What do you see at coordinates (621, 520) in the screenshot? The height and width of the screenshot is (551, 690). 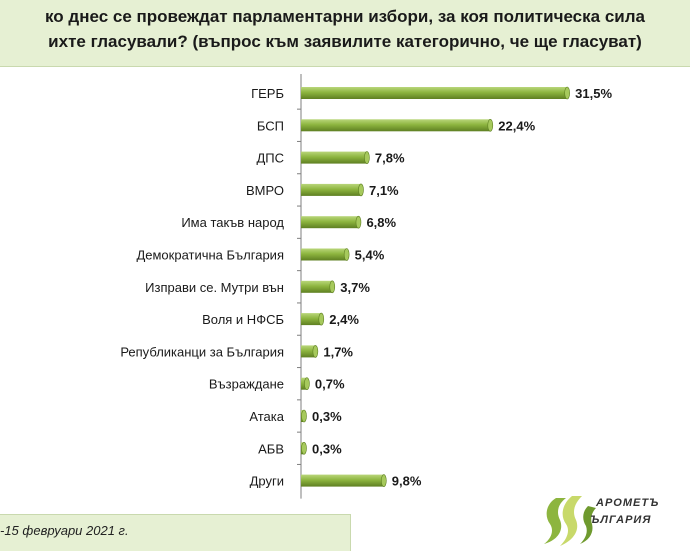 I see `logo-text-bottom: ЪЛГАРИЯ` at bounding box center [621, 520].